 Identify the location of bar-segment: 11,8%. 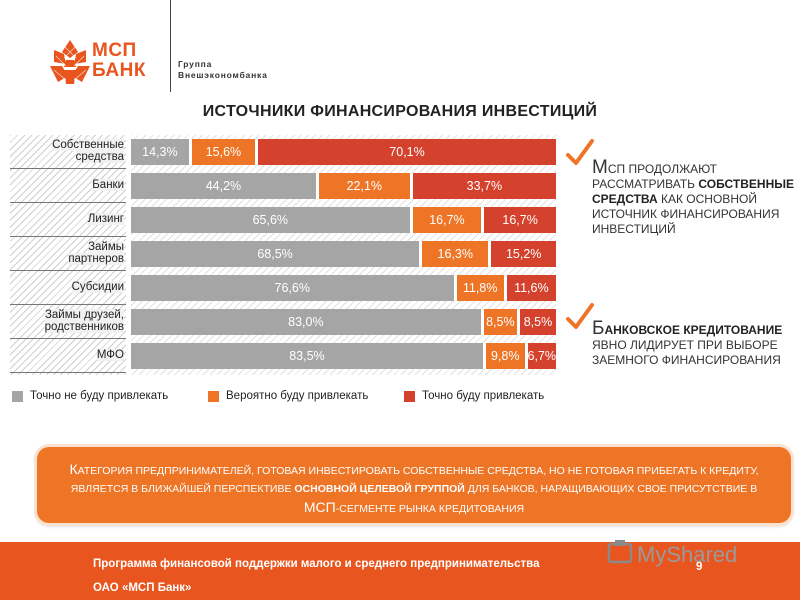
(481, 288).